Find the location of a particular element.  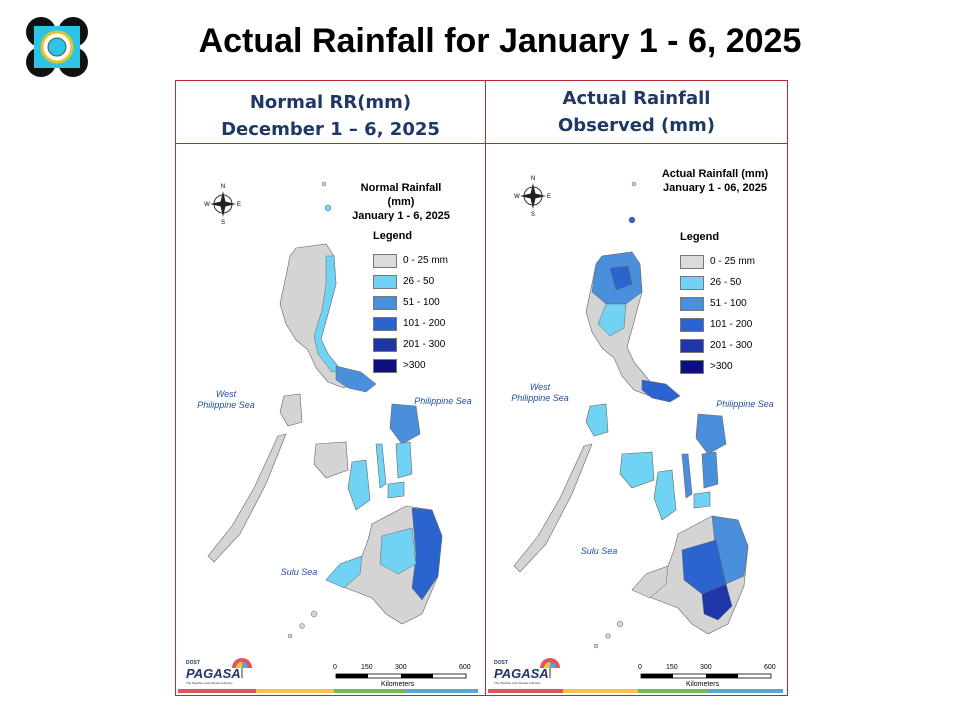

svg-text: E is located at coordinates (239, 205).